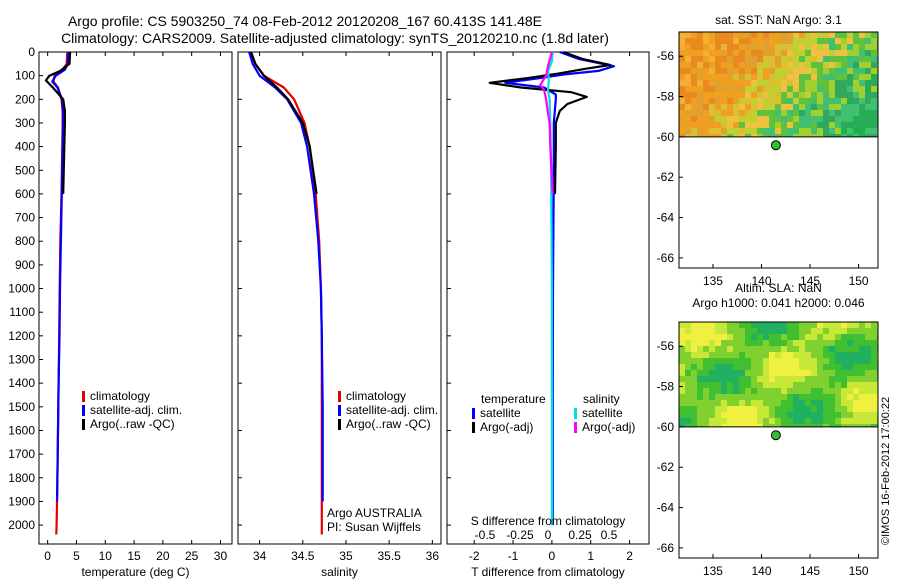  I want to click on y-tick-label: 1600, so click(21, 430).